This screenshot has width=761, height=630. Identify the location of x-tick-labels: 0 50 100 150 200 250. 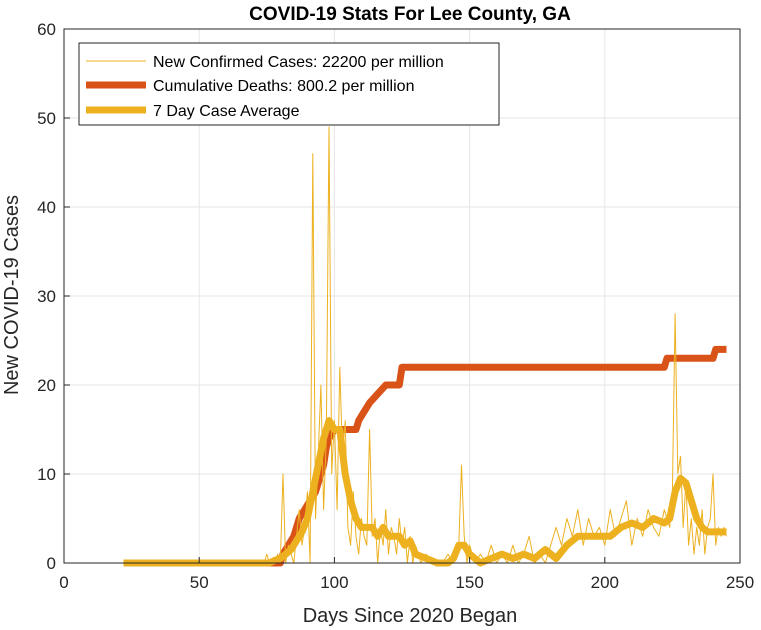
(406, 582).